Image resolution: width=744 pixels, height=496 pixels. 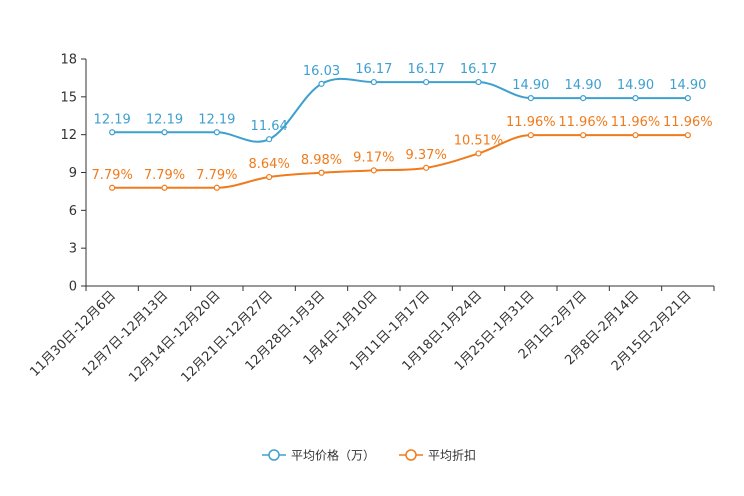 I want to click on legend-label: 平均价格（万）, so click(x=333, y=455).